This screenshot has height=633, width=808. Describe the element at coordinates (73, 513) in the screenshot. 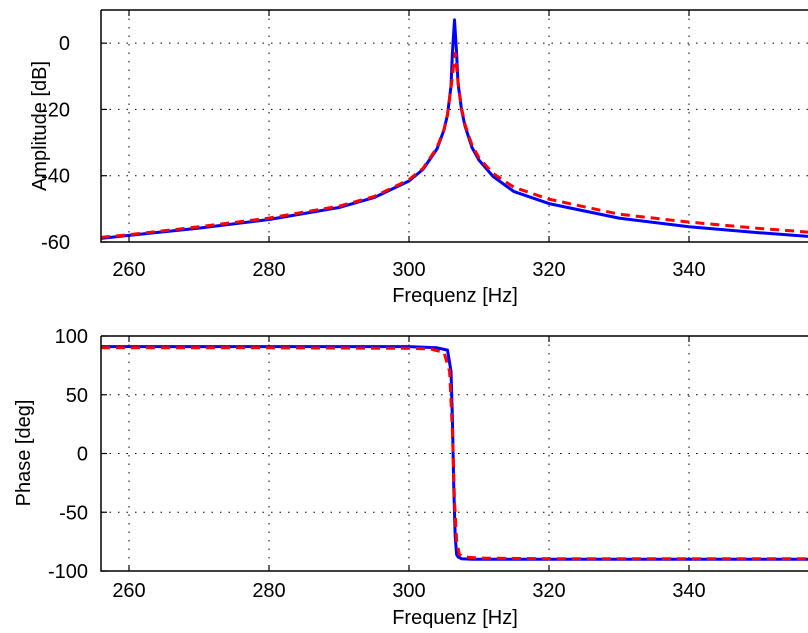

I see `phase-y-tick-label: -50` at that location.